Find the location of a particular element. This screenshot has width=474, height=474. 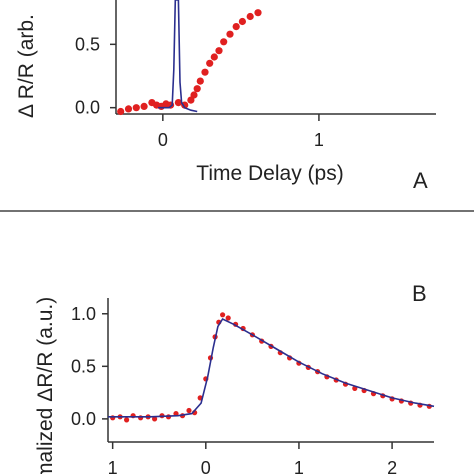

panel-a-fit-line is located at coordinates (178, 56).